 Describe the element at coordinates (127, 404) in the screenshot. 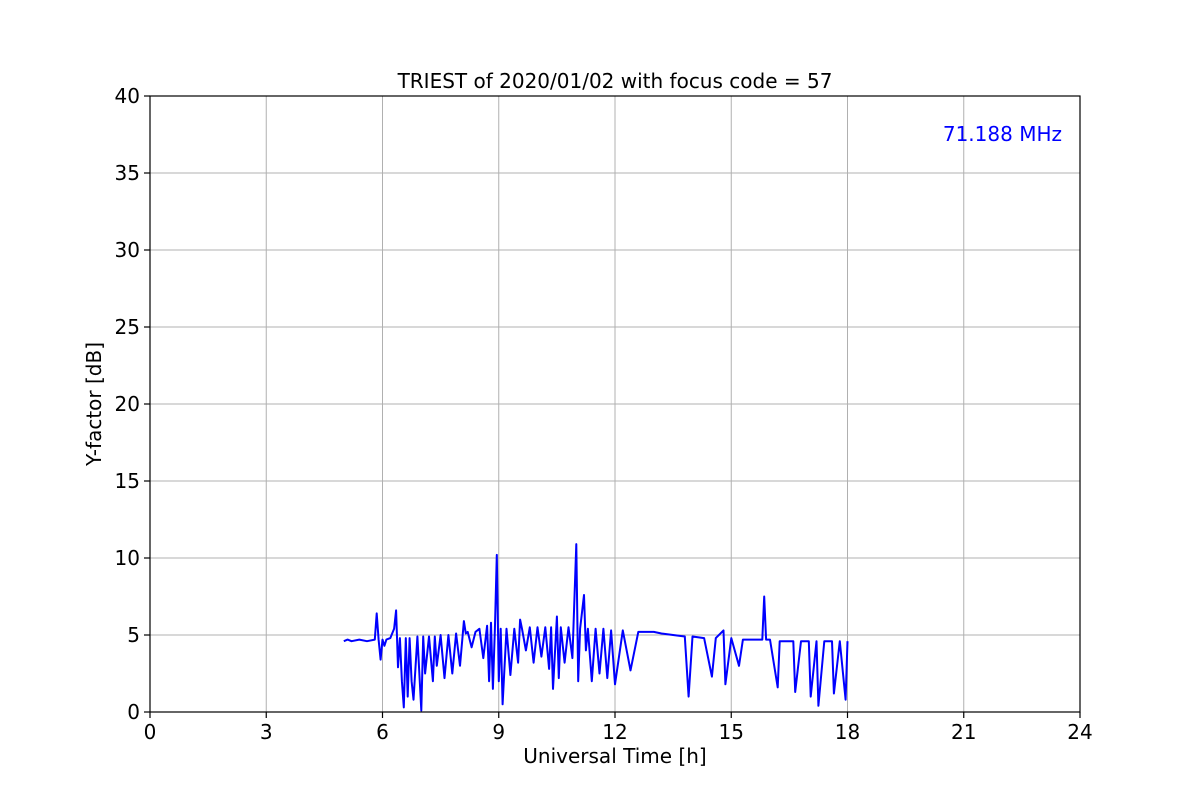

I see `y-tick-label: 20` at that location.